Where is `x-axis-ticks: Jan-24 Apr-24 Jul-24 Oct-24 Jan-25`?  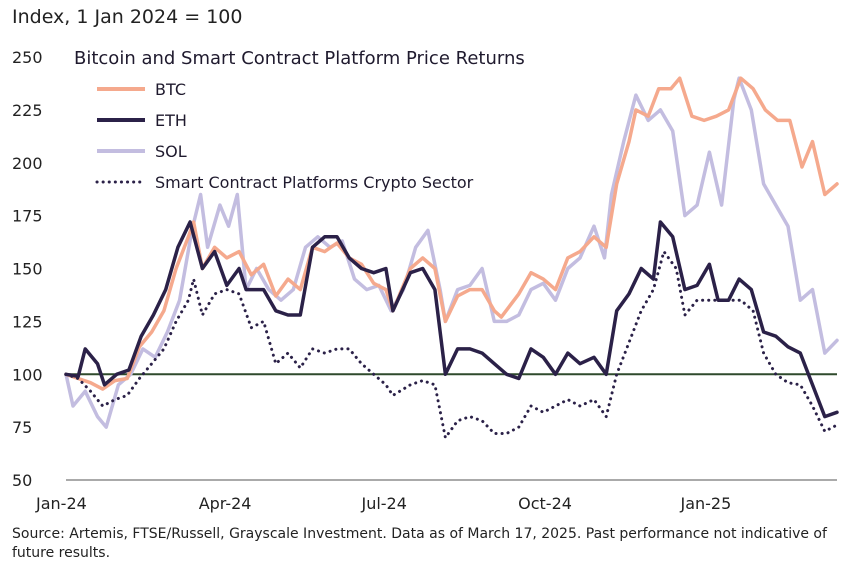 x-axis-ticks: Jan-24 Apr-24 Jul-24 Oct-24 Jan-25 is located at coordinates (383, 503).